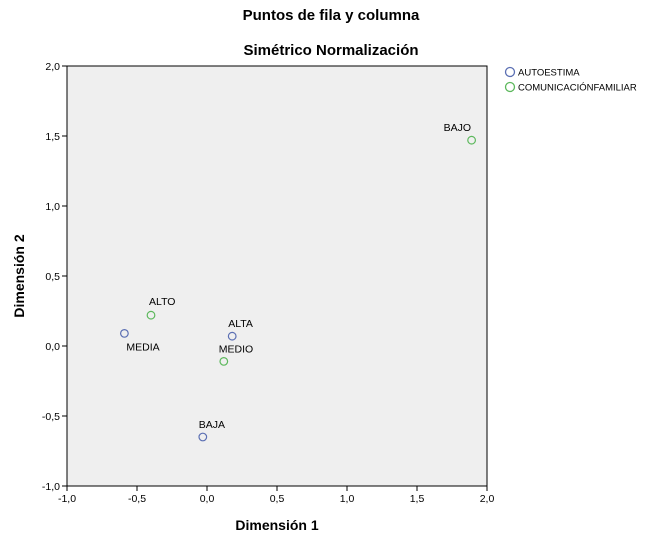 The width and height of the screenshot is (661, 537). What do you see at coordinates (52, 207) in the screenshot?
I see `y-tick-label: 1,0` at bounding box center [52, 207].